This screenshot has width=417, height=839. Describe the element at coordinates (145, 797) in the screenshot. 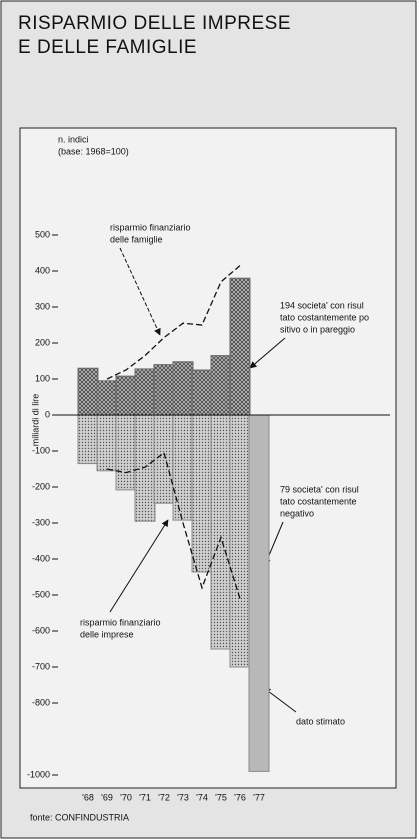

I see `x-tick-label: '71` at that location.